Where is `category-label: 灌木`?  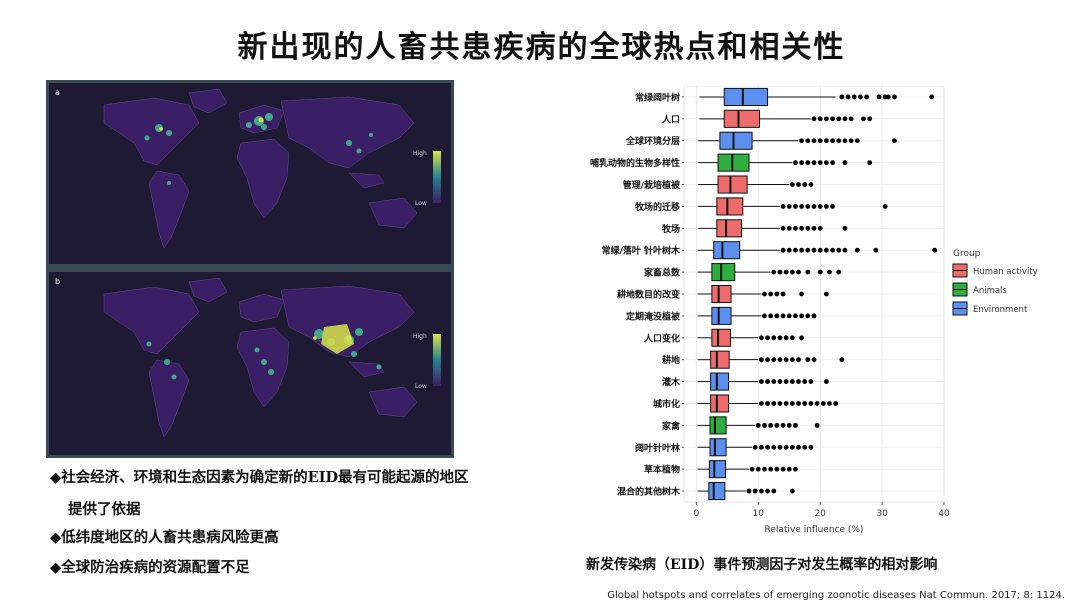
category-label: 灌木 is located at coordinates (671, 382).